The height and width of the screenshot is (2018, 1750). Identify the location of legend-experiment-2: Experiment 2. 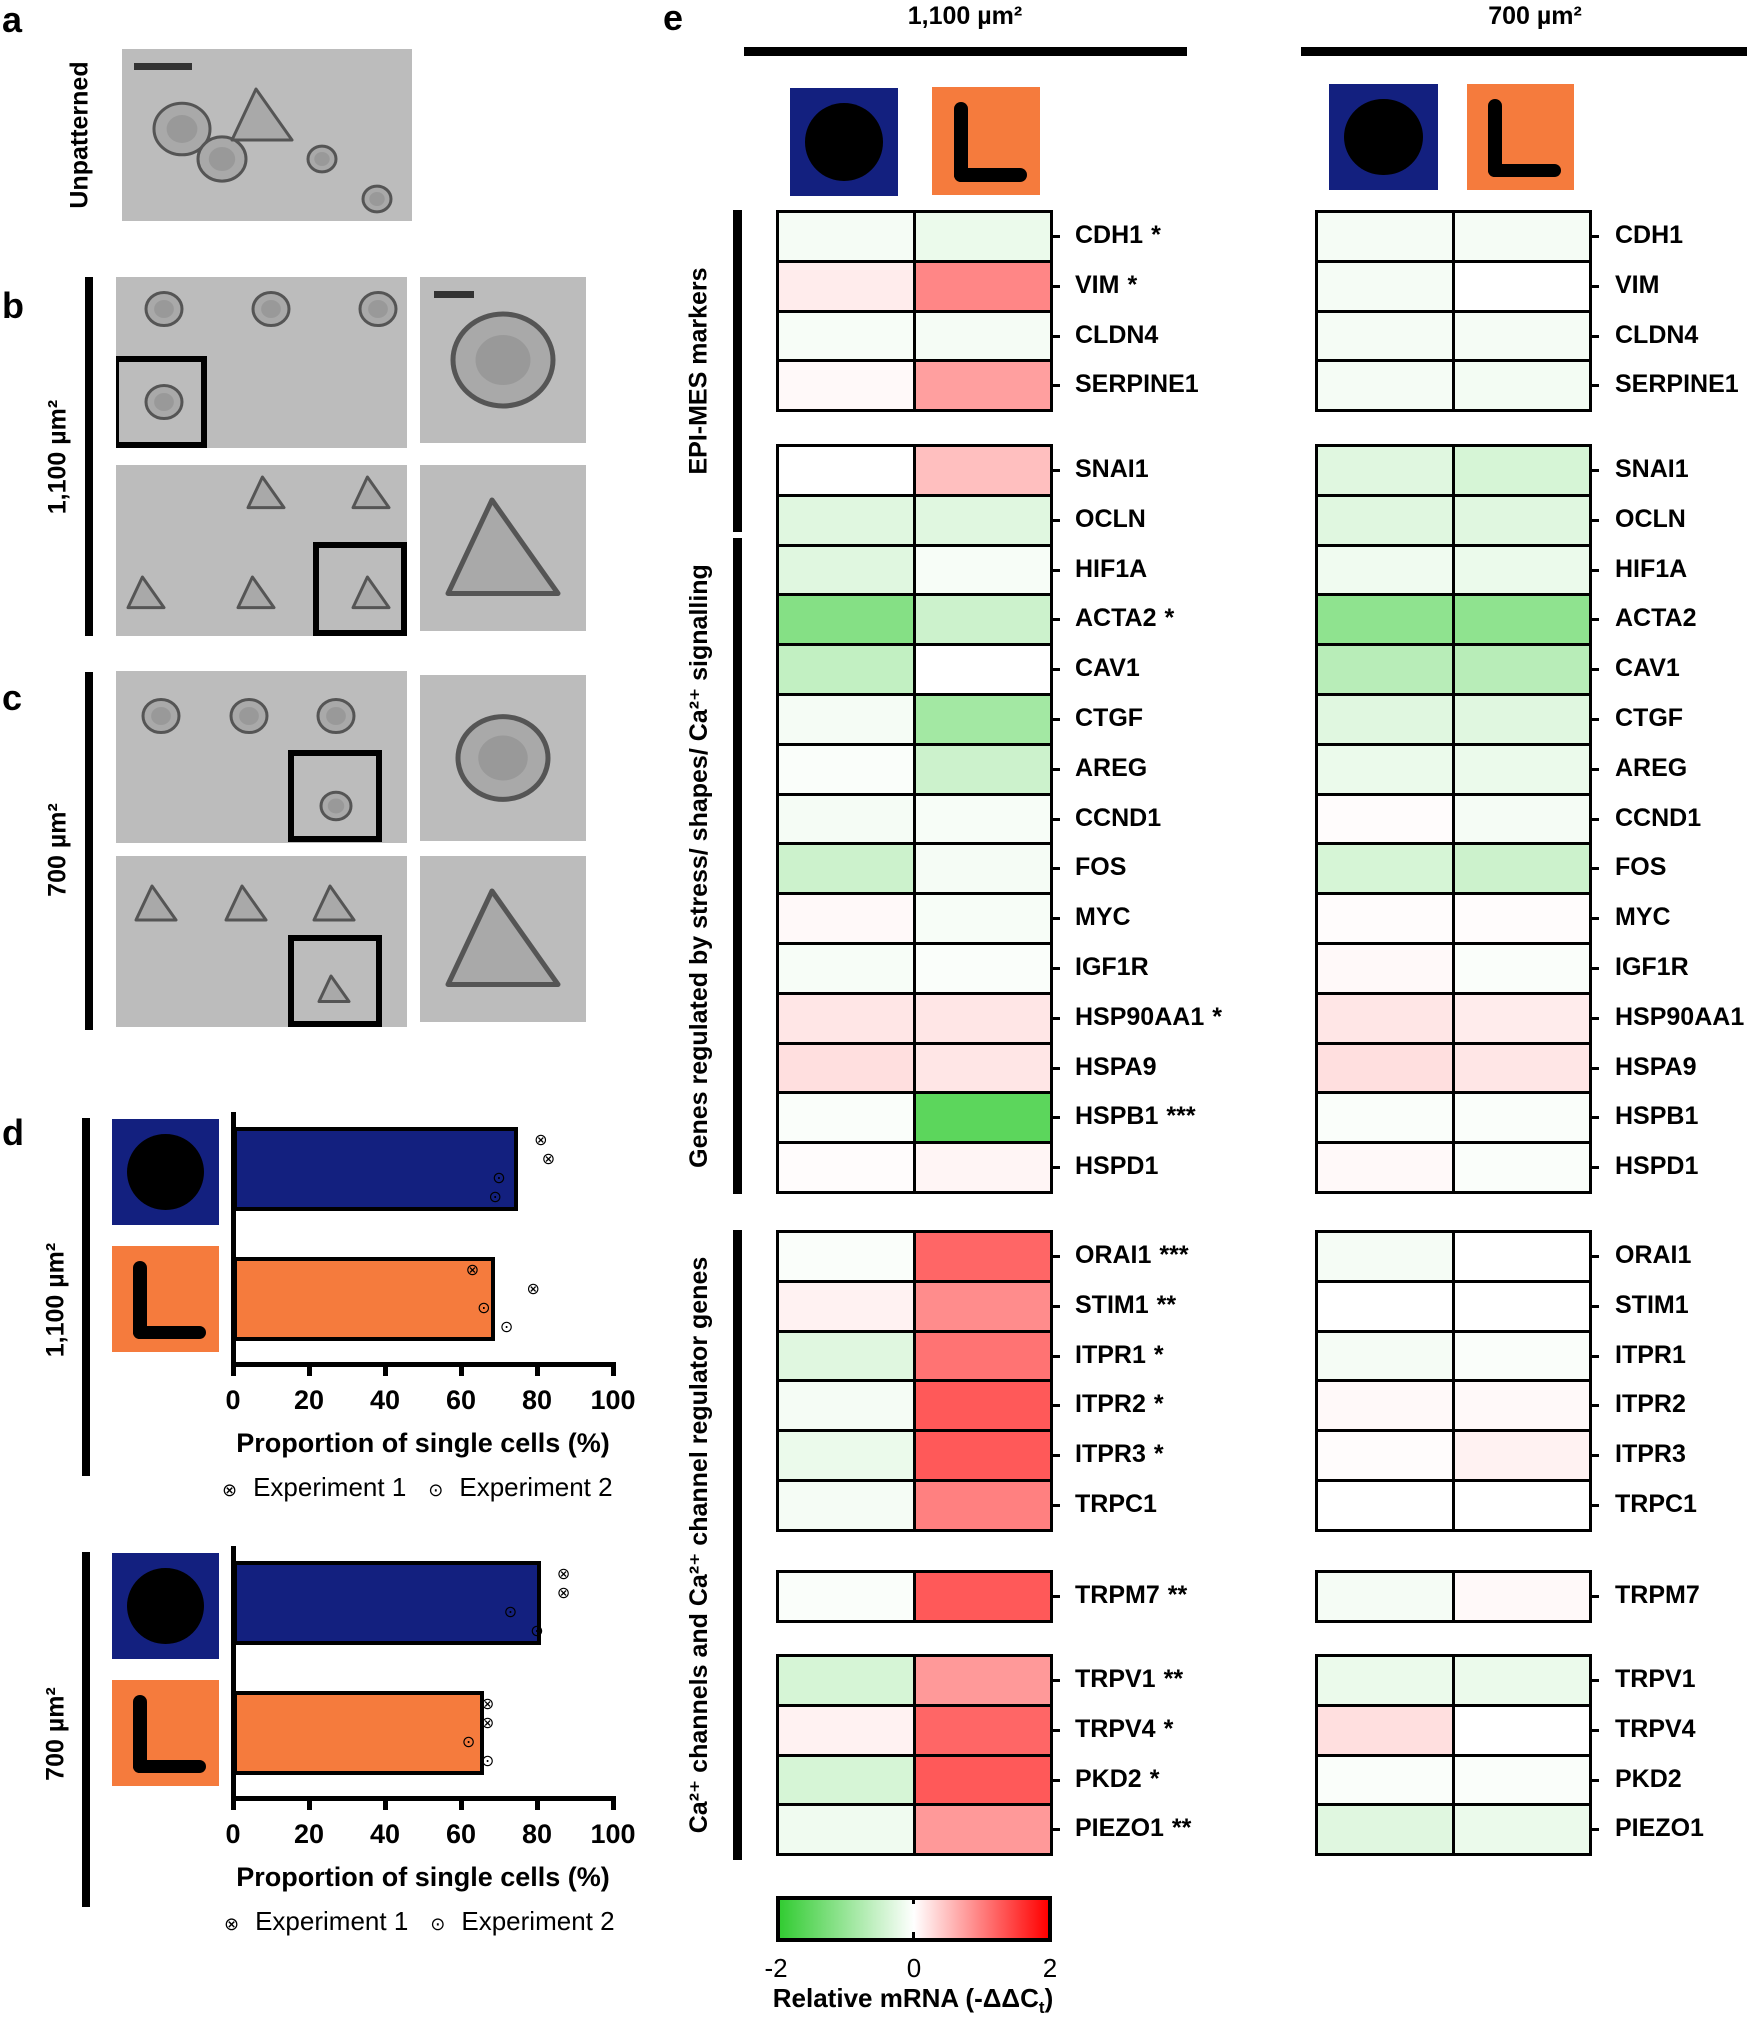
(538, 1921).